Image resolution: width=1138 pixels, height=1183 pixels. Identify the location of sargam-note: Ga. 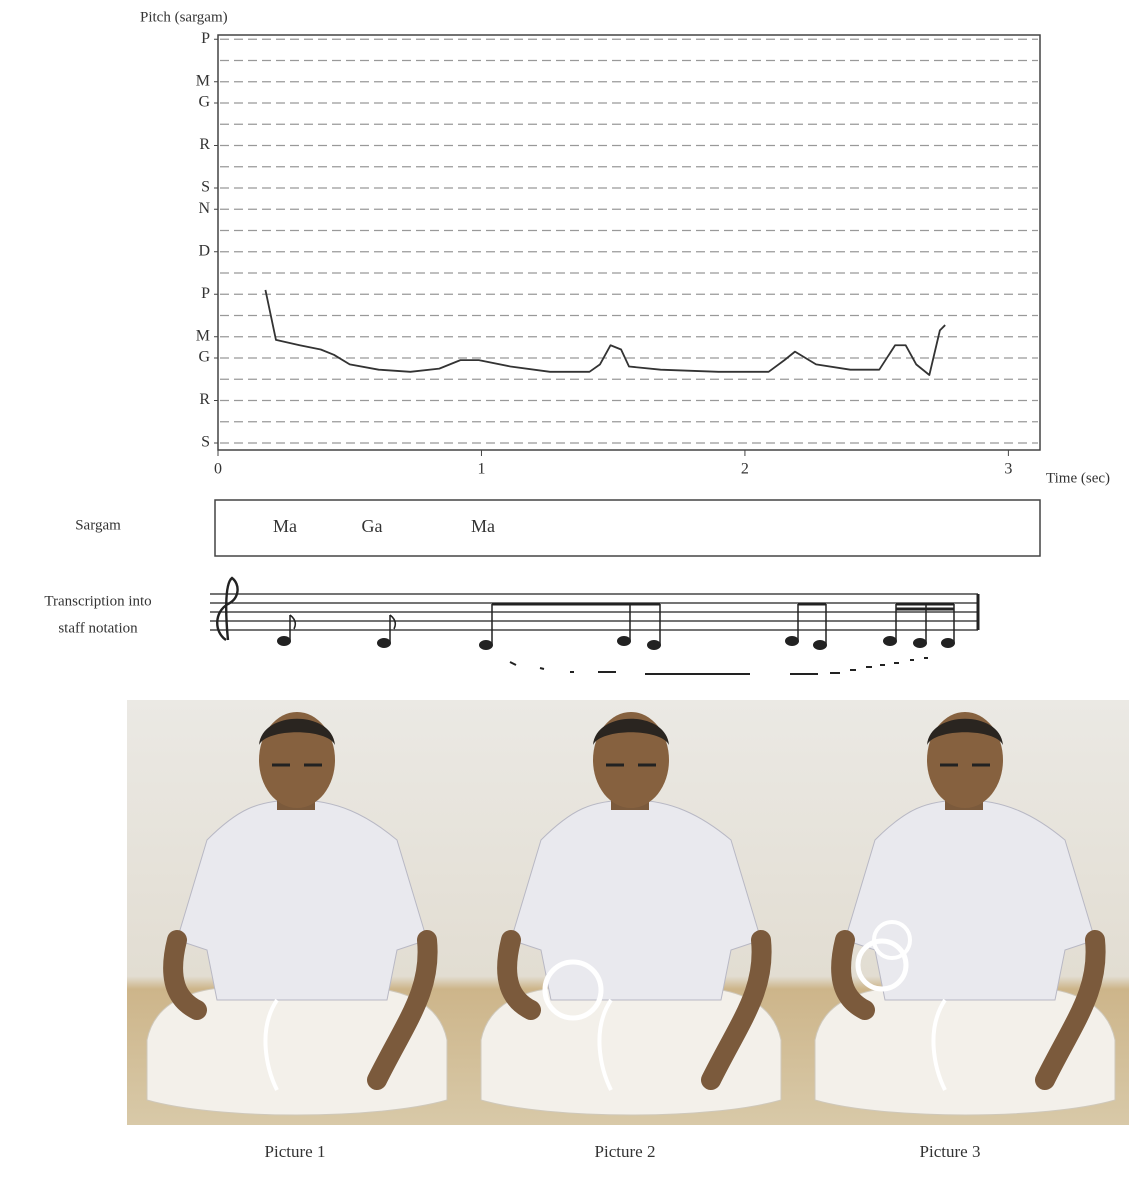
(372, 526).